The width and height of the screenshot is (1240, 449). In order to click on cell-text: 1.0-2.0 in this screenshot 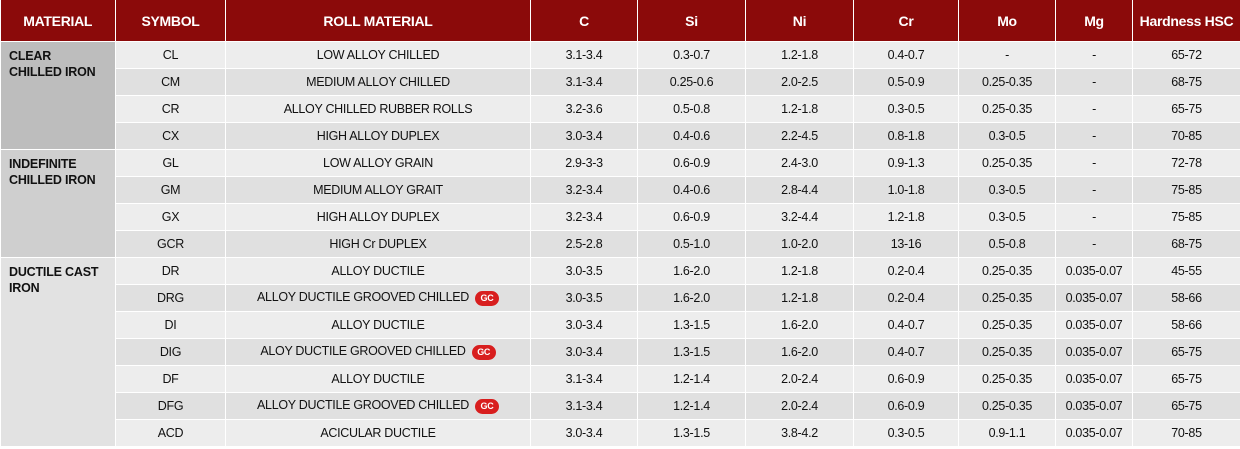, I will do `click(799, 244)`.